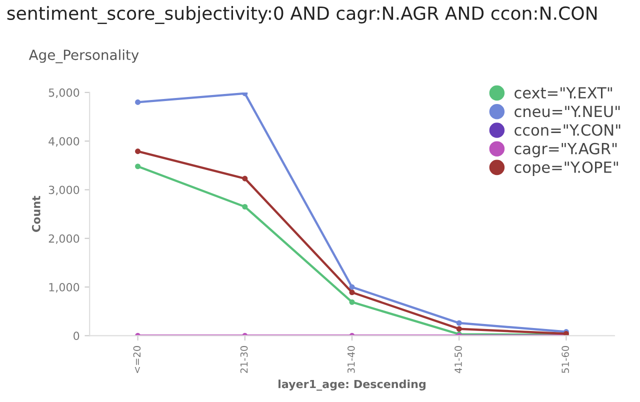  What do you see at coordinates (64, 239) in the screenshot?
I see `y-tick-label: 2,000` at bounding box center [64, 239].